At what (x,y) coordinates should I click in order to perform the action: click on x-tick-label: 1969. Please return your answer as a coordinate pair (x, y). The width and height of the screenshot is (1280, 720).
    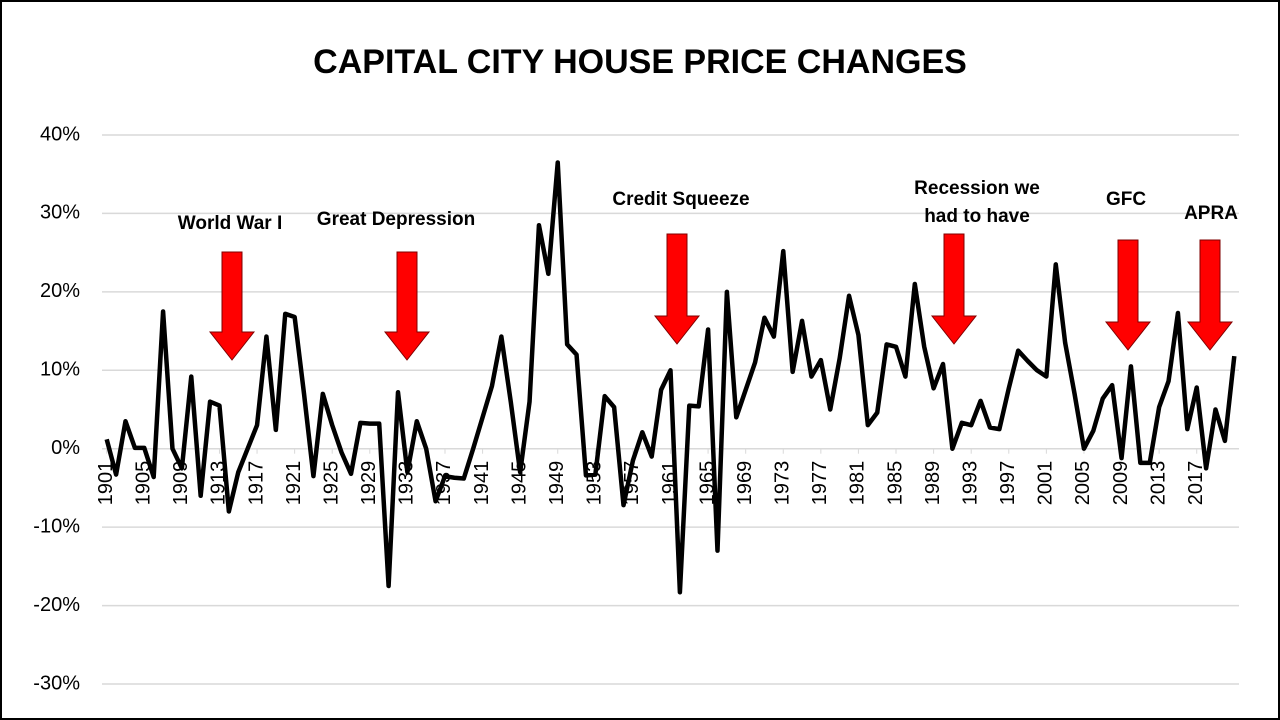
    Looking at the image, I should click on (745, 483).